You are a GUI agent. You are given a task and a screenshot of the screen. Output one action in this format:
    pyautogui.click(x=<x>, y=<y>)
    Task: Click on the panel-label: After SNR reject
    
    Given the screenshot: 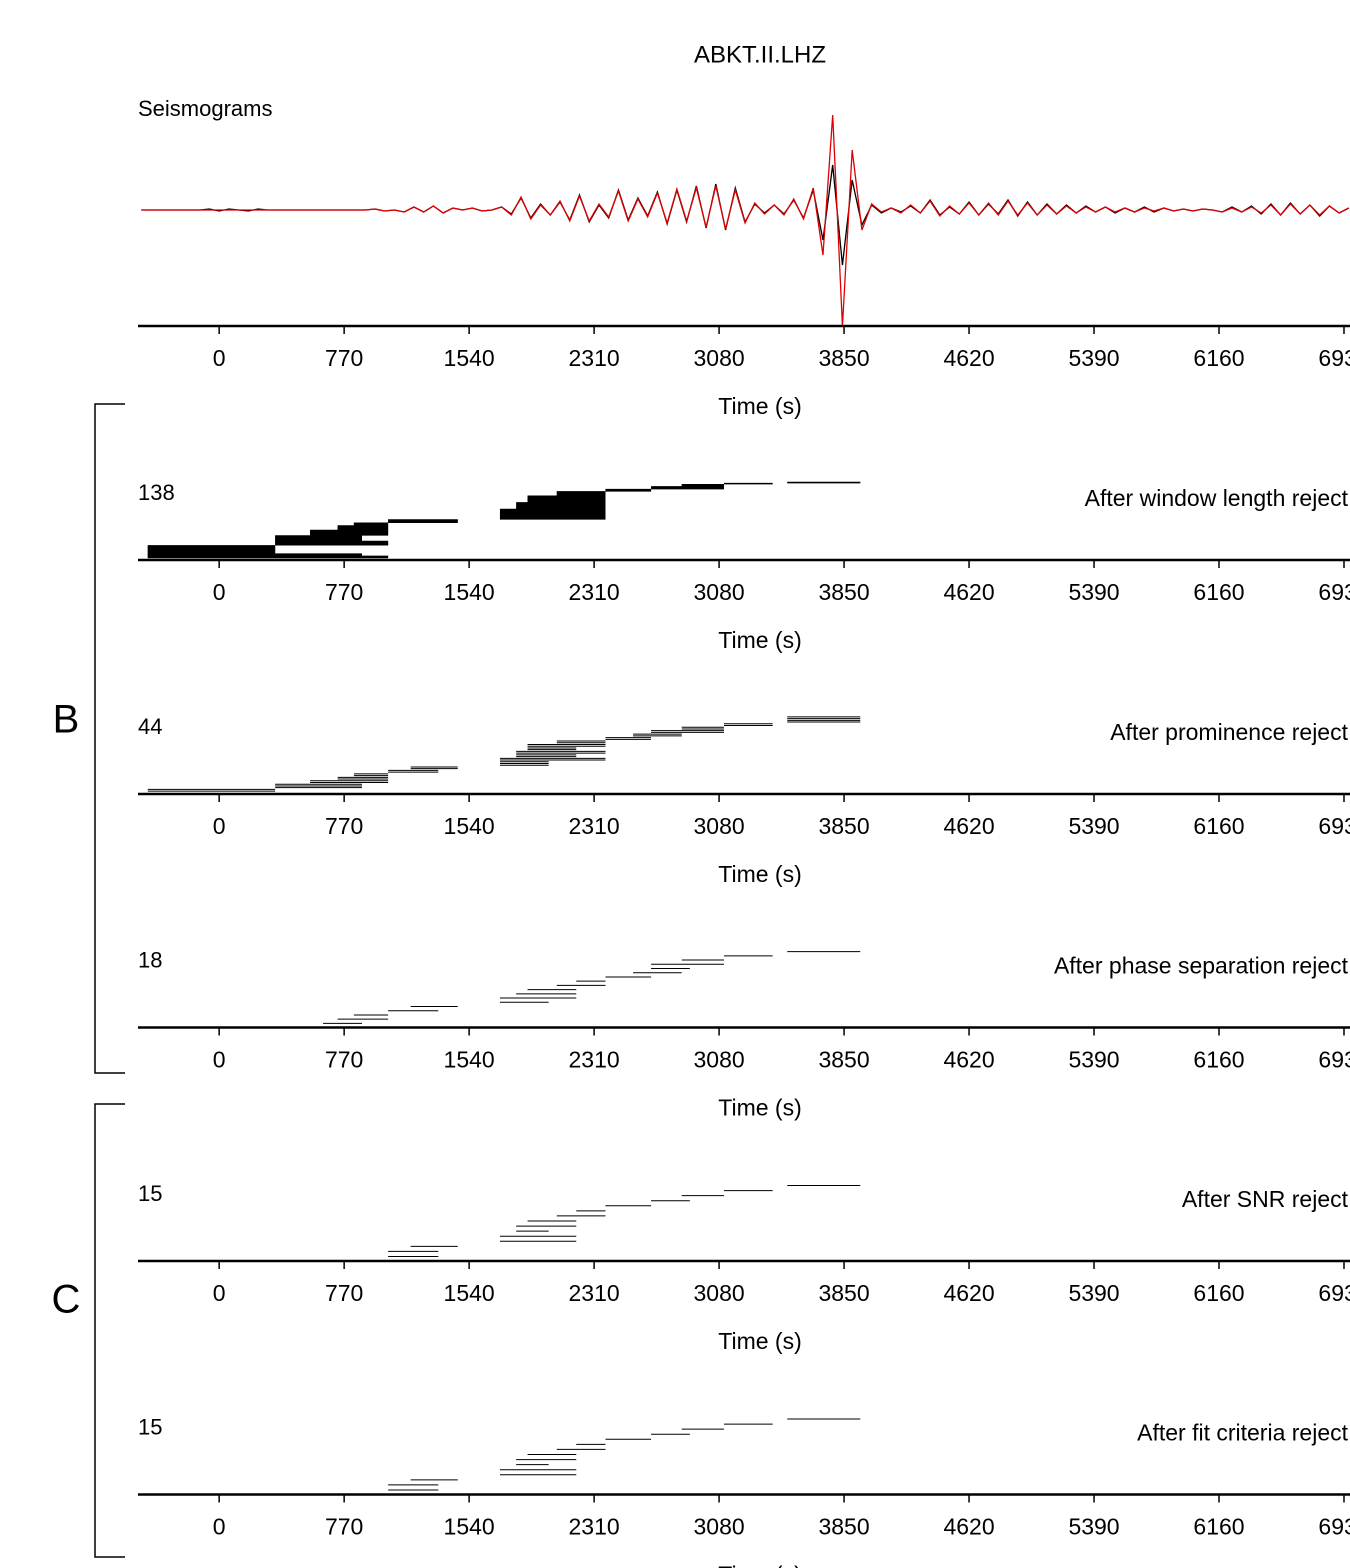 What is the action you would take?
    pyautogui.click(x=1265, y=1199)
    